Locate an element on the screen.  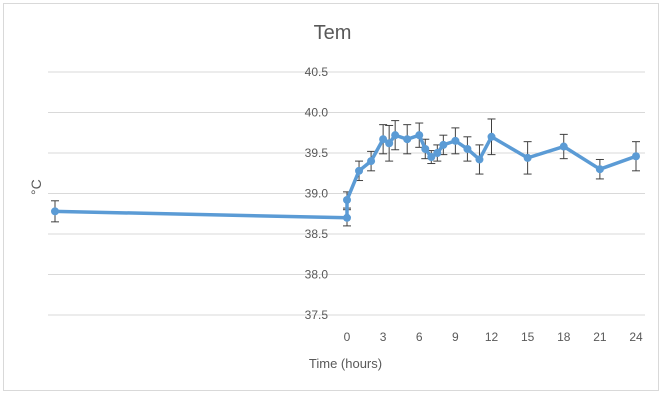
x-tick-label: 18 is located at coordinates (564, 337).